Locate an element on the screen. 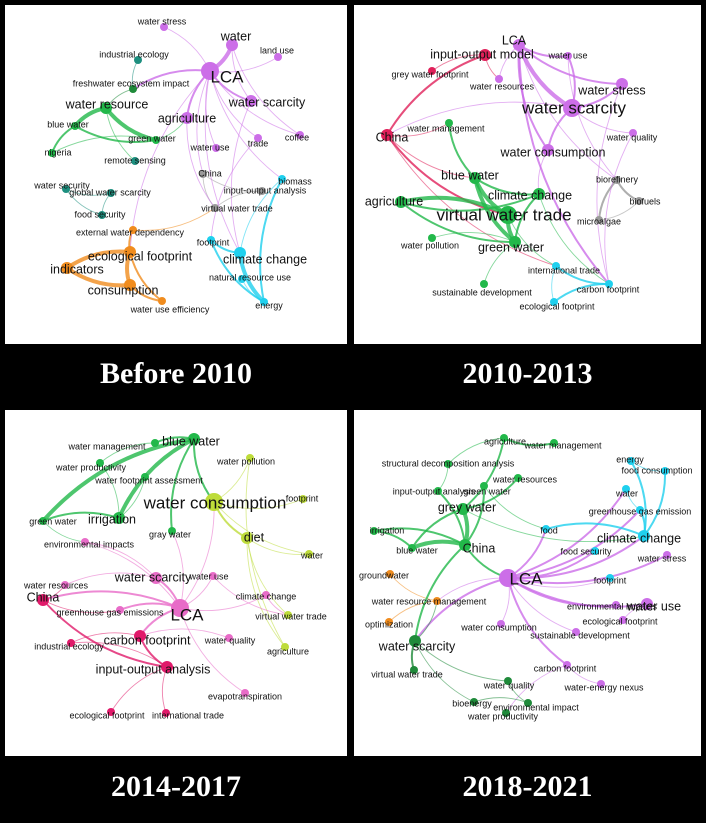 The height and width of the screenshot is (823, 706). node-wrm is located at coordinates (437, 601).